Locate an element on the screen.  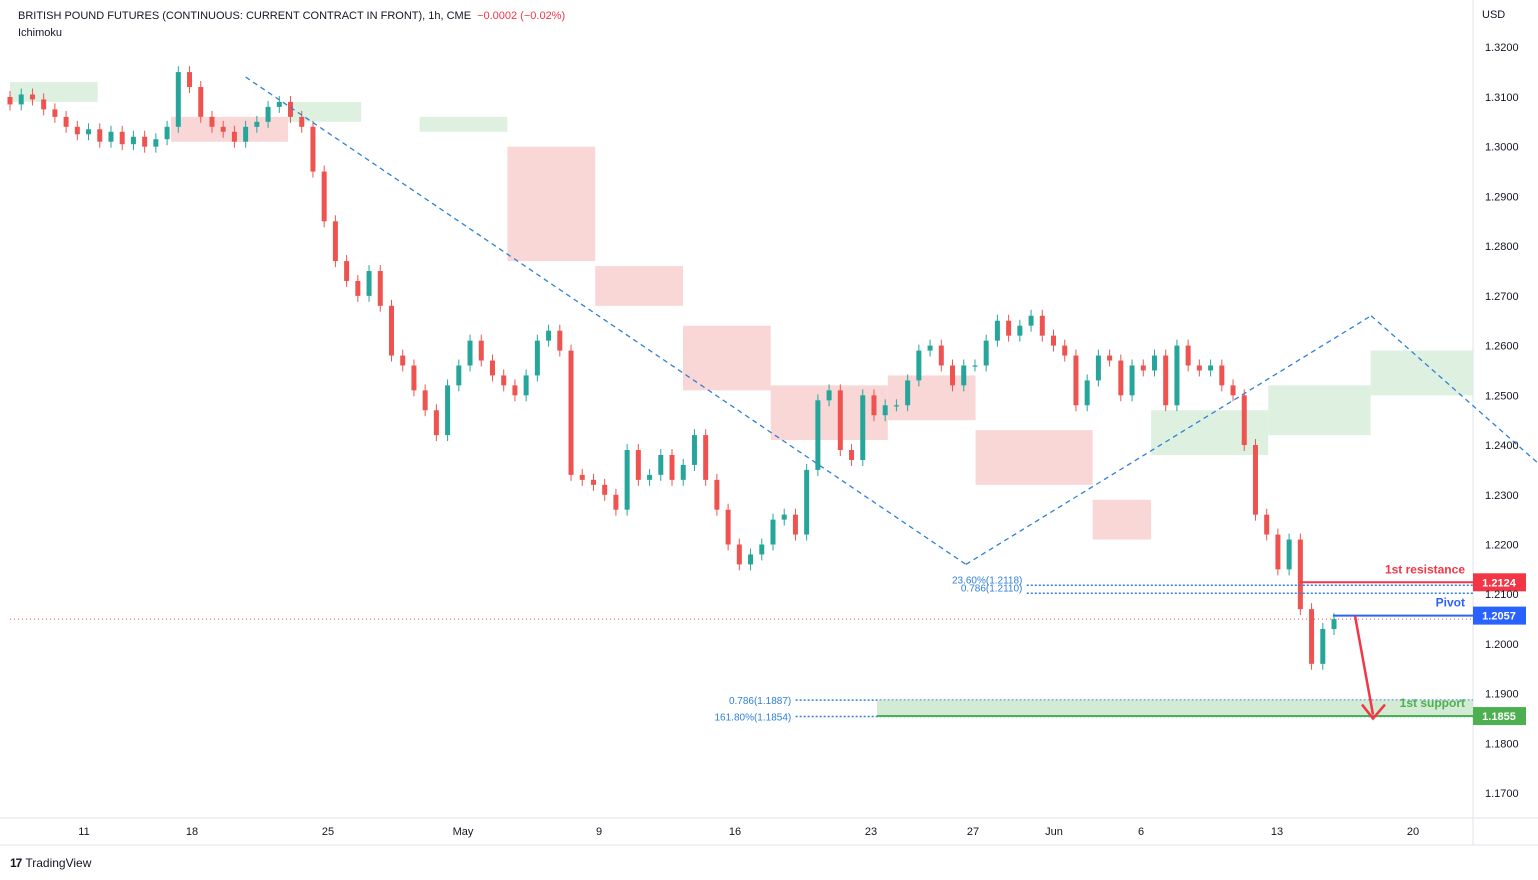
projection-arrow is located at coordinates (1364, 665).